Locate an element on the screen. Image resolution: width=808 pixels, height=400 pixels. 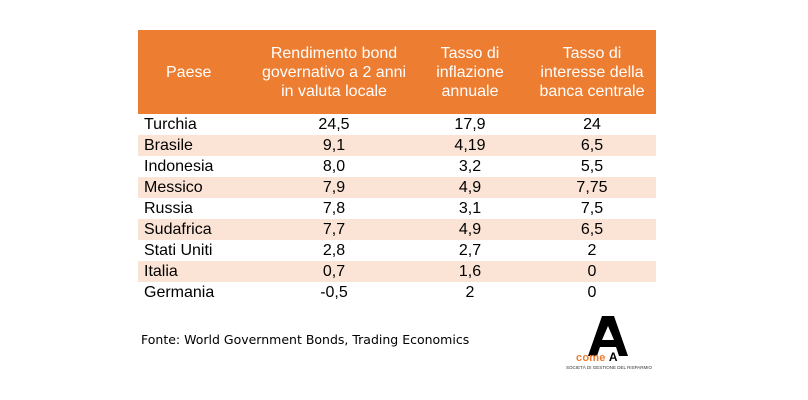
table-row: Sudafrica 7,7 4,9 6,5 is located at coordinates (397, 229).